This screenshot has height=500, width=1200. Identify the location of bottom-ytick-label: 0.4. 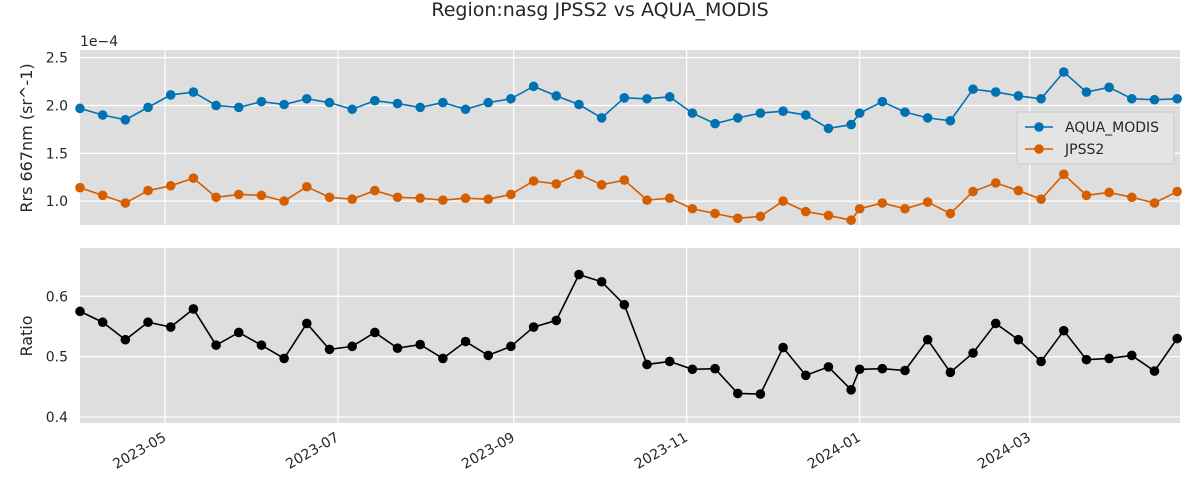
(57, 418).